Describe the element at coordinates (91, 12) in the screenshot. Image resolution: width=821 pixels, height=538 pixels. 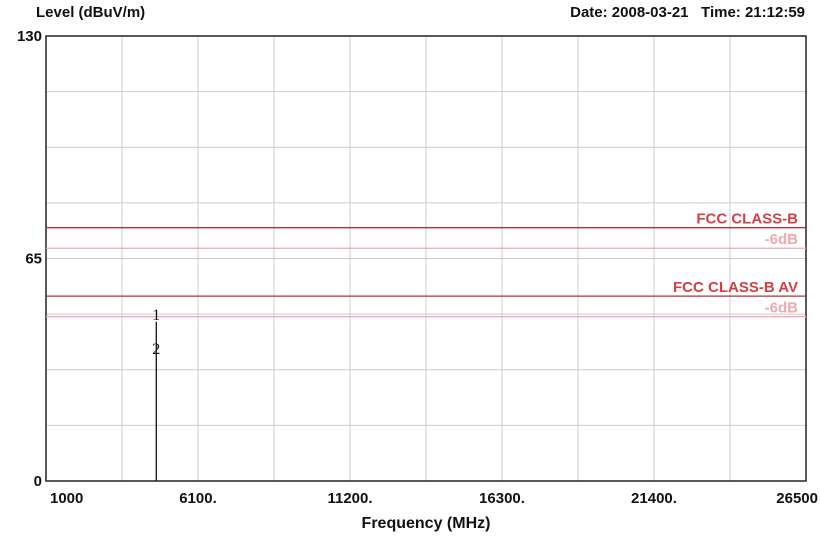
I see `y-axis-title: Level (dBuV/m)` at that location.